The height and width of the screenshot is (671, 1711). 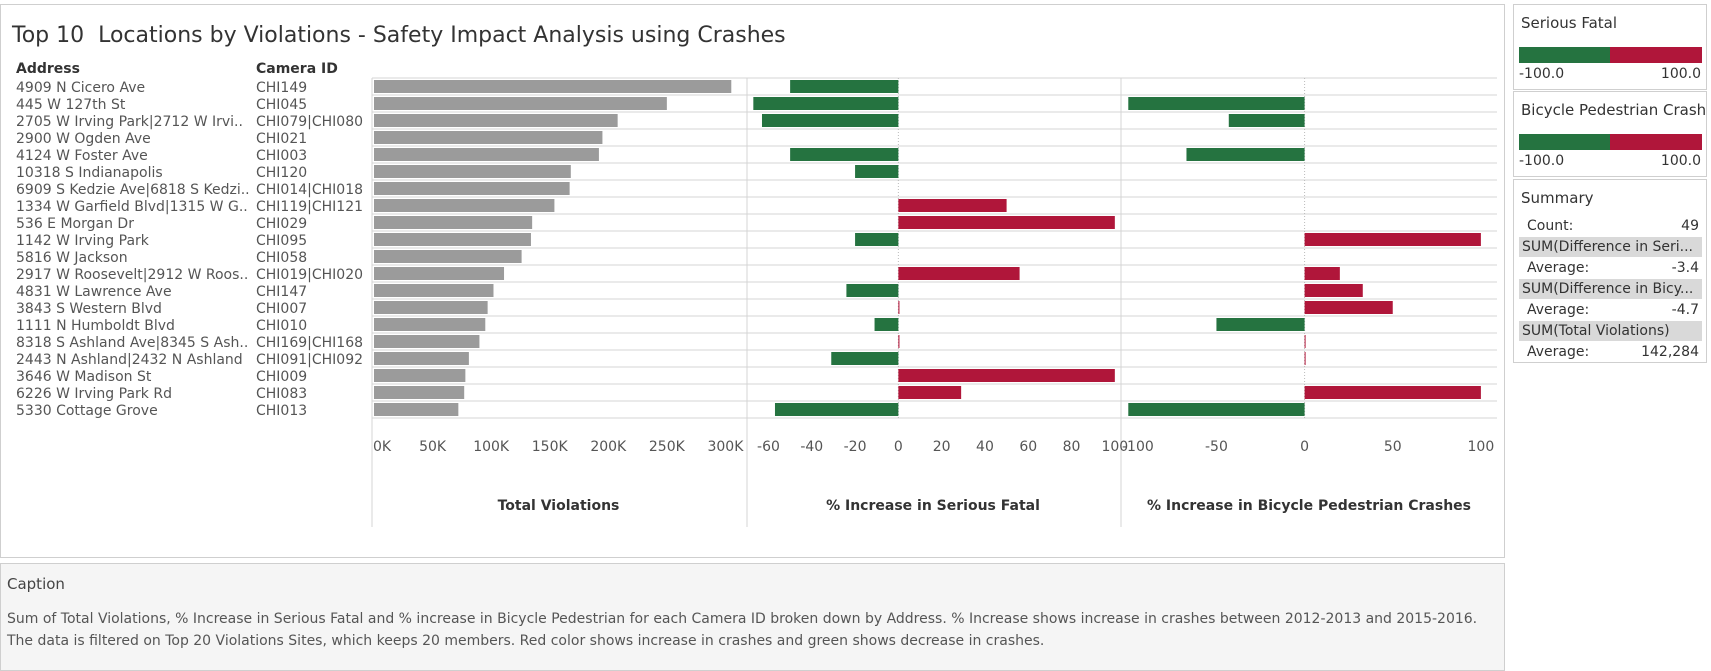 What do you see at coordinates (84, 377) in the screenshot?
I see `address-label: 3646 W Madison St` at bounding box center [84, 377].